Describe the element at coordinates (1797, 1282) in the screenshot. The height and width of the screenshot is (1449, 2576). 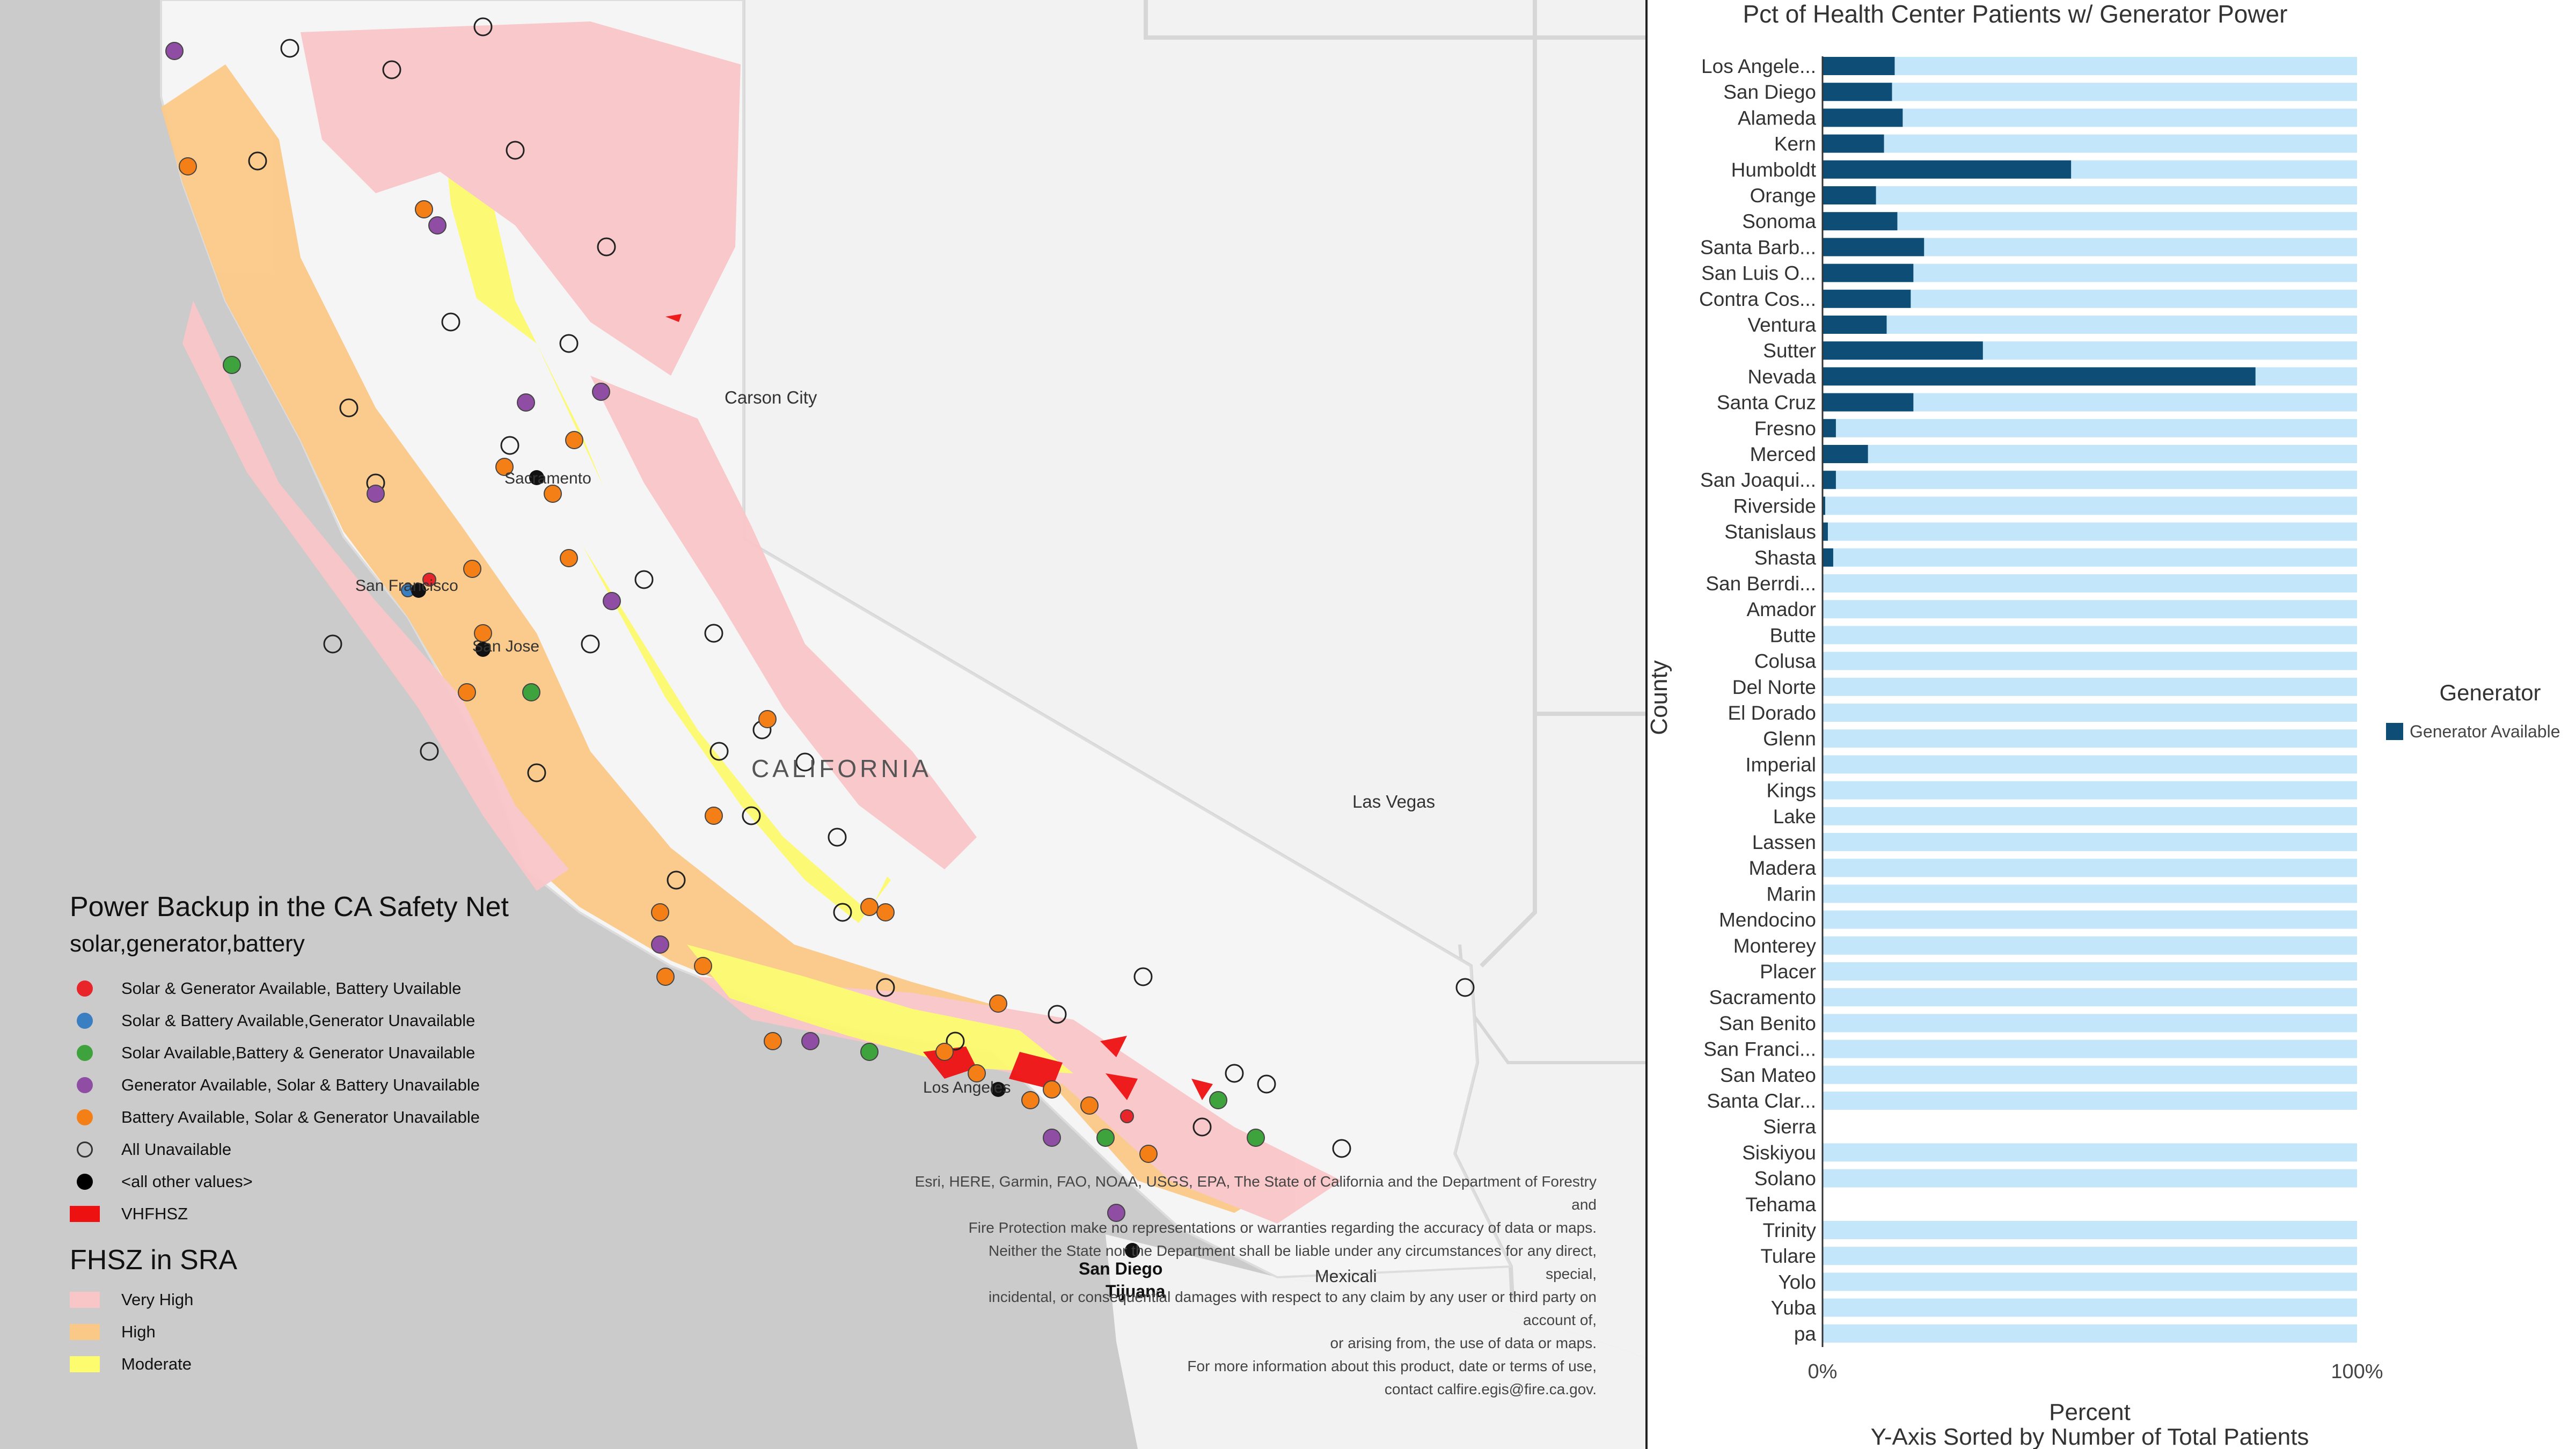
I see `category-label: Yolo` at that location.